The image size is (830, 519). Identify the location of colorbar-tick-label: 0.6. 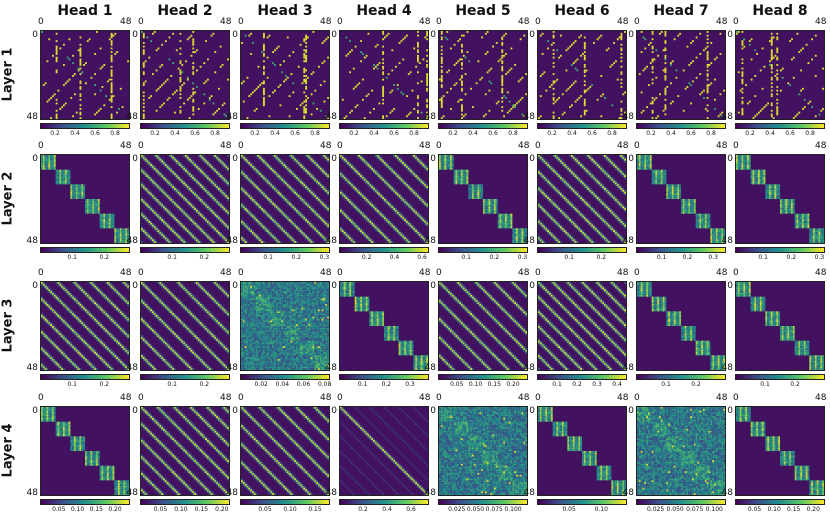
(295, 134).